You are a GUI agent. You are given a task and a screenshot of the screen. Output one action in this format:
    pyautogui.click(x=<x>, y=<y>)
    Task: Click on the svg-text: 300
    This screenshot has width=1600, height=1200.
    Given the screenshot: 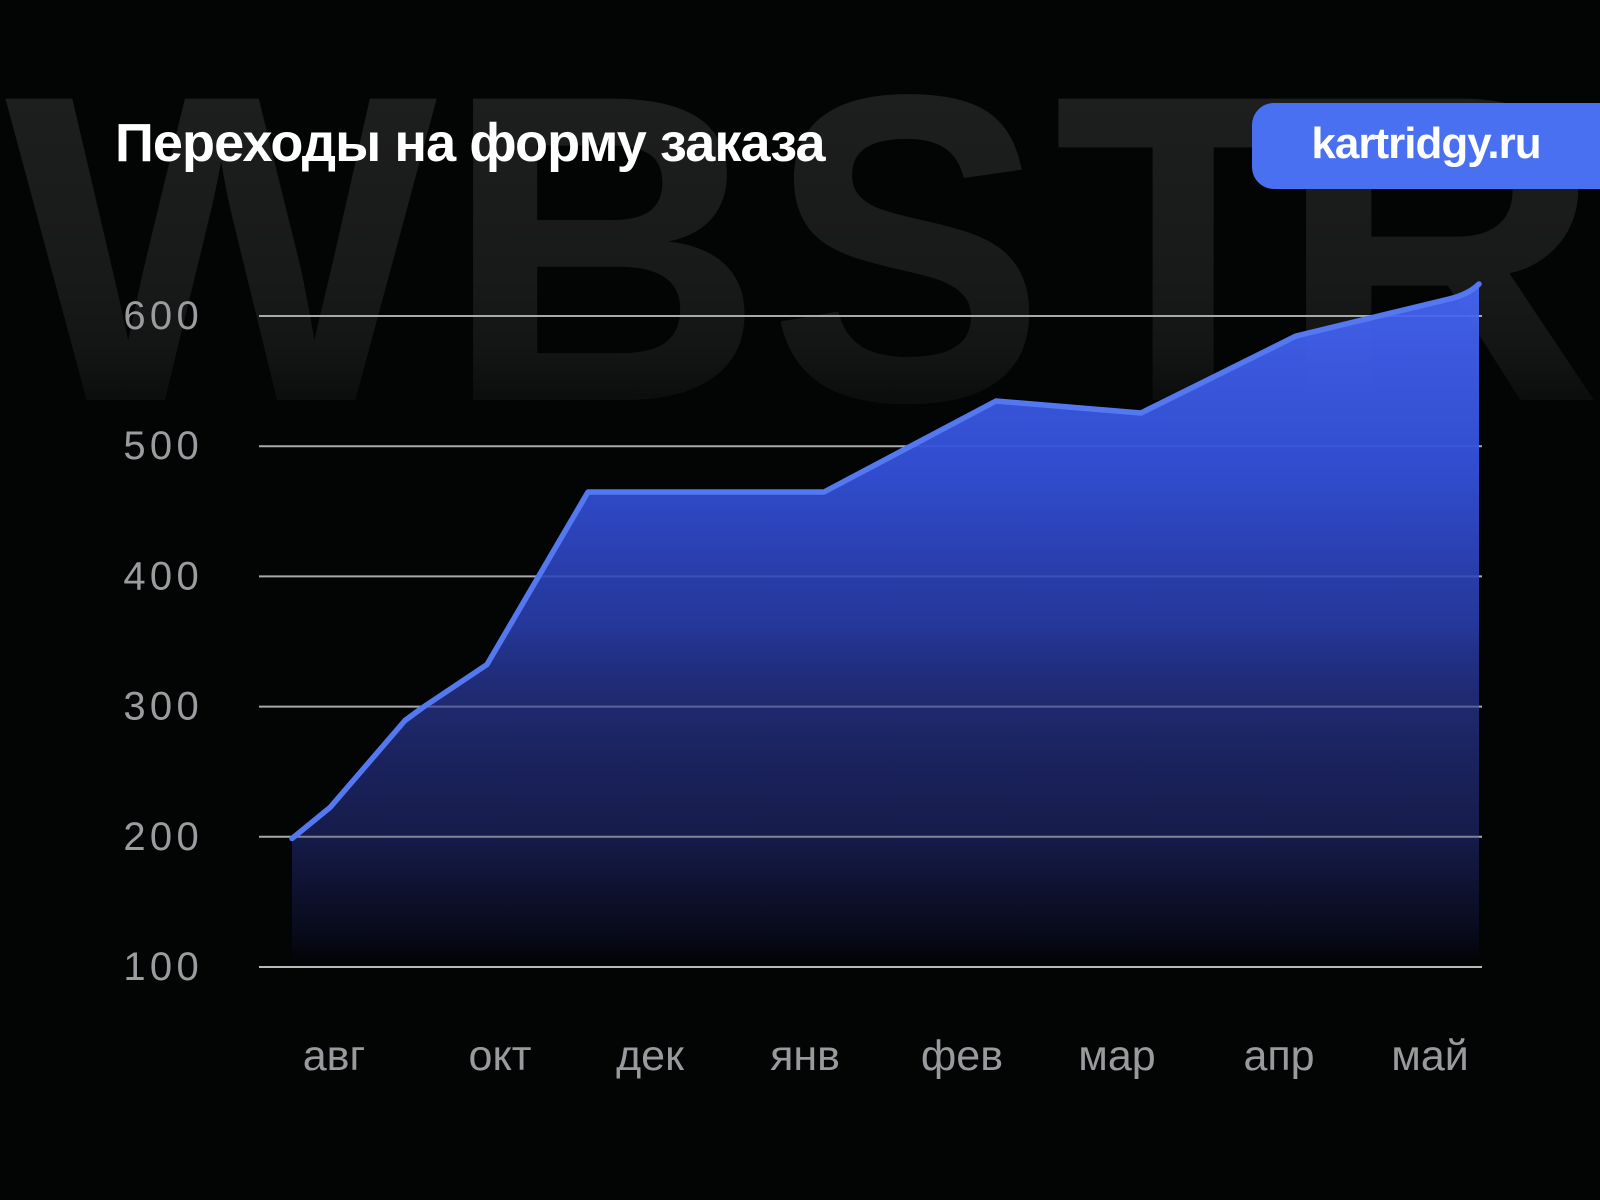 What is the action you would take?
    pyautogui.click(x=163, y=707)
    